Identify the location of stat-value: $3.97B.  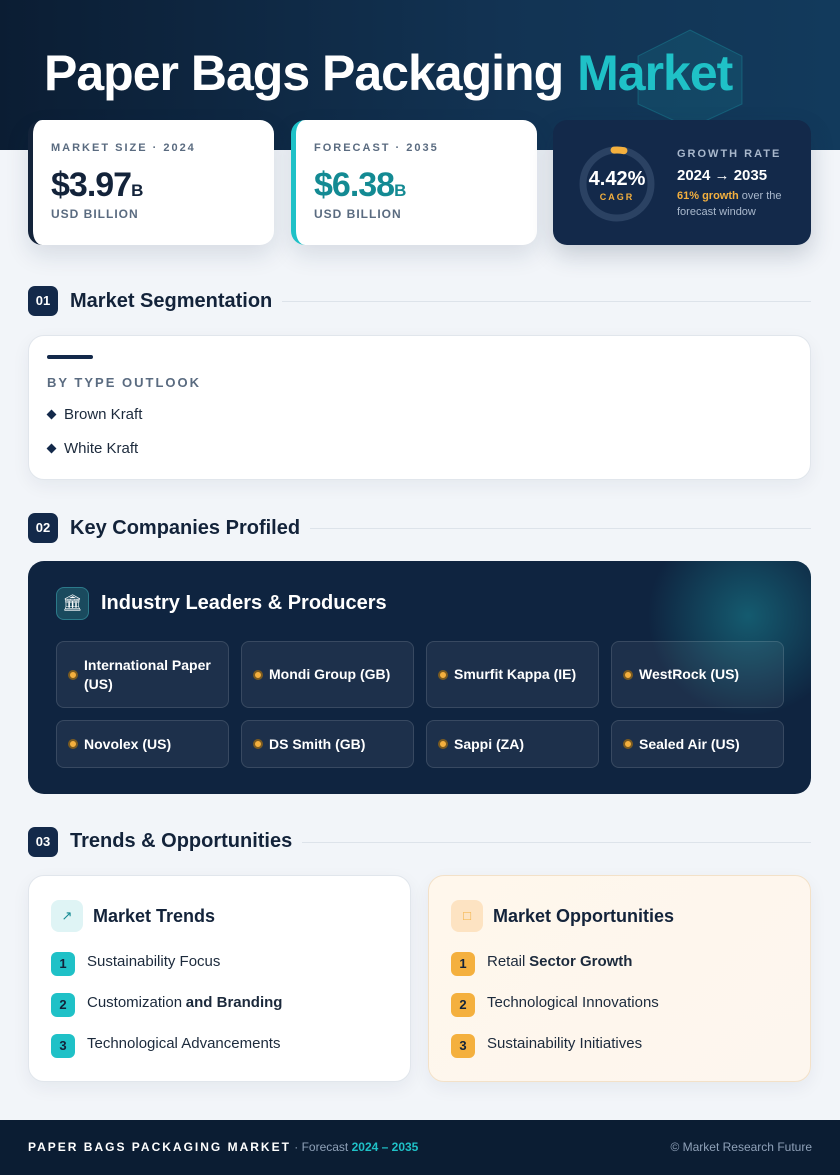
(162, 185).